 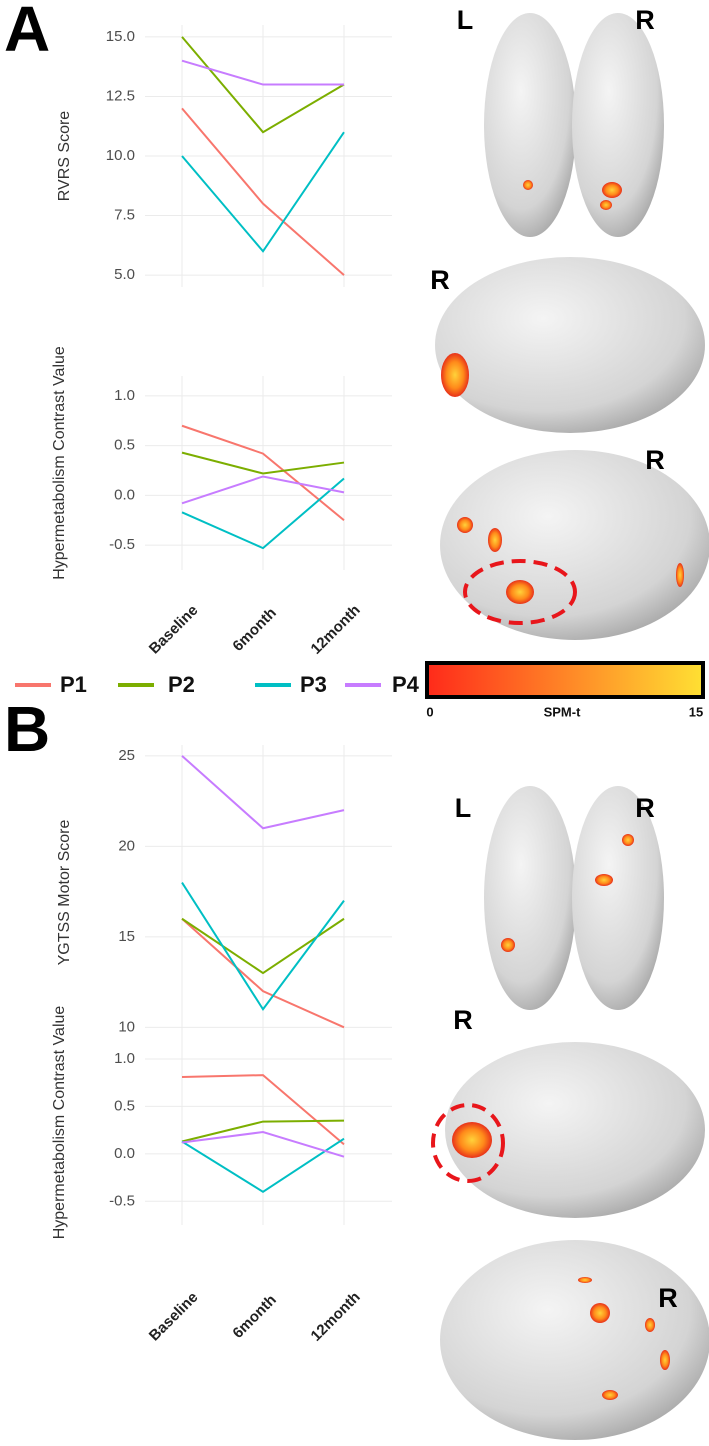 What do you see at coordinates (120, 155) in the screenshot?
I see `y-tick-label: 10.0` at bounding box center [120, 155].